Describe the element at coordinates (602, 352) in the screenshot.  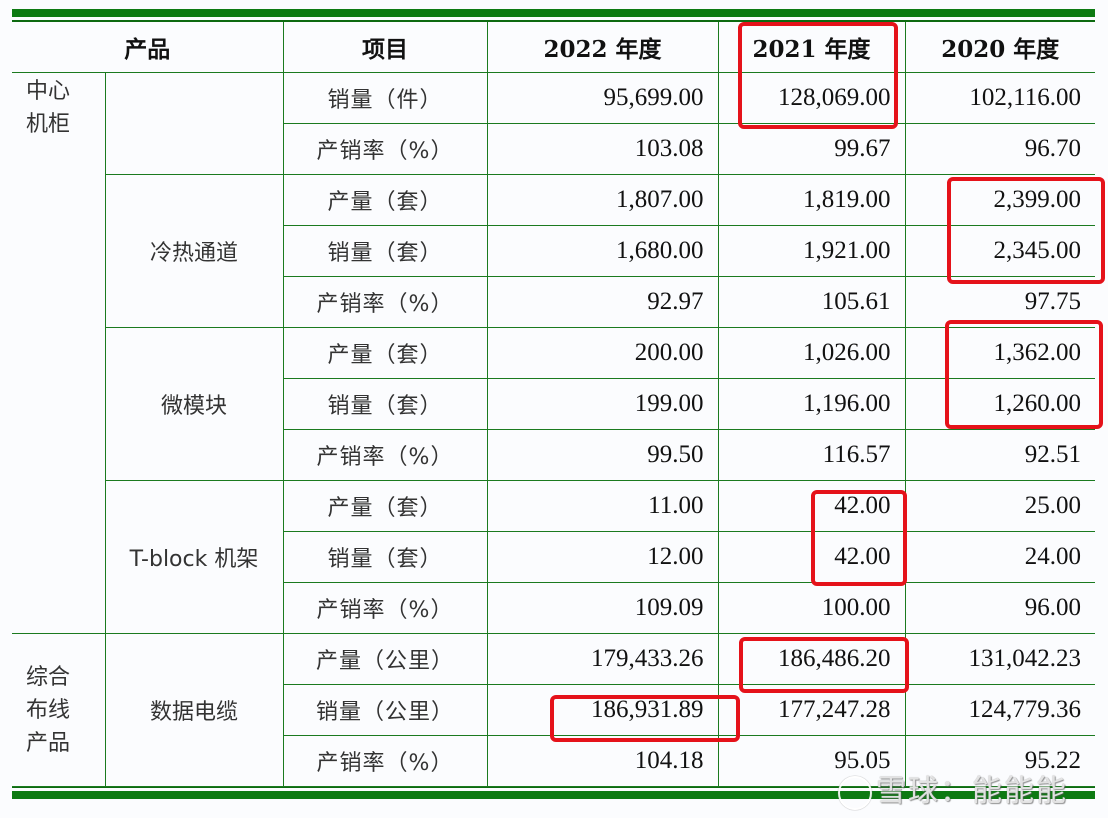
I see `value-2022: 200.00` at that location.